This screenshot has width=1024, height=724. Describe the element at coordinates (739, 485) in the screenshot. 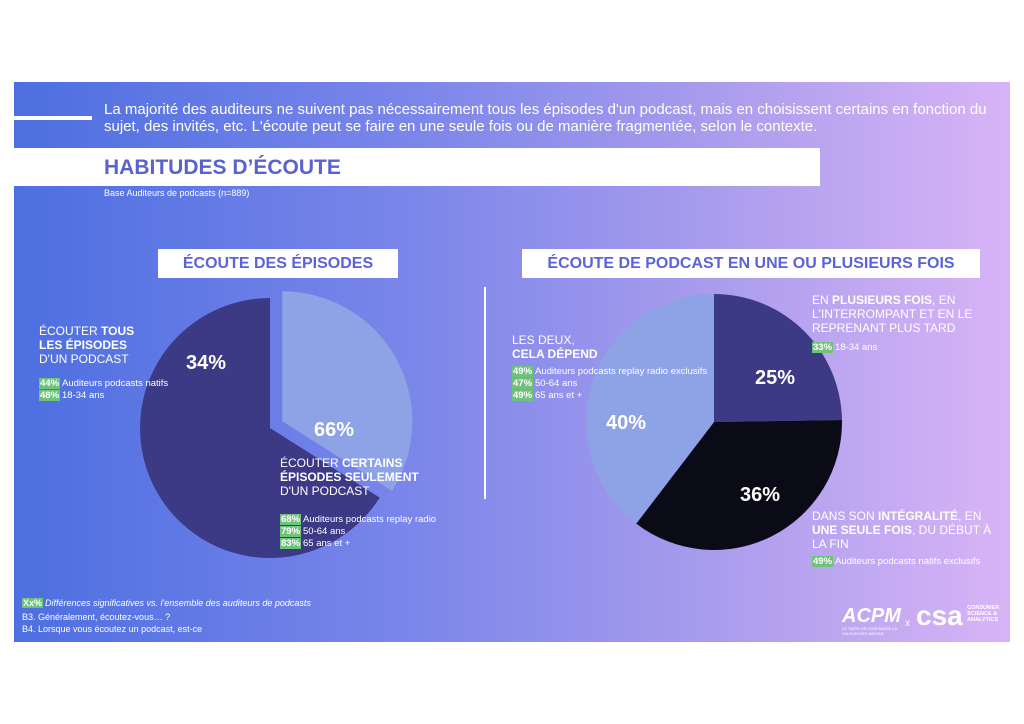

I see `pie-slice-in-one-go` at that location.